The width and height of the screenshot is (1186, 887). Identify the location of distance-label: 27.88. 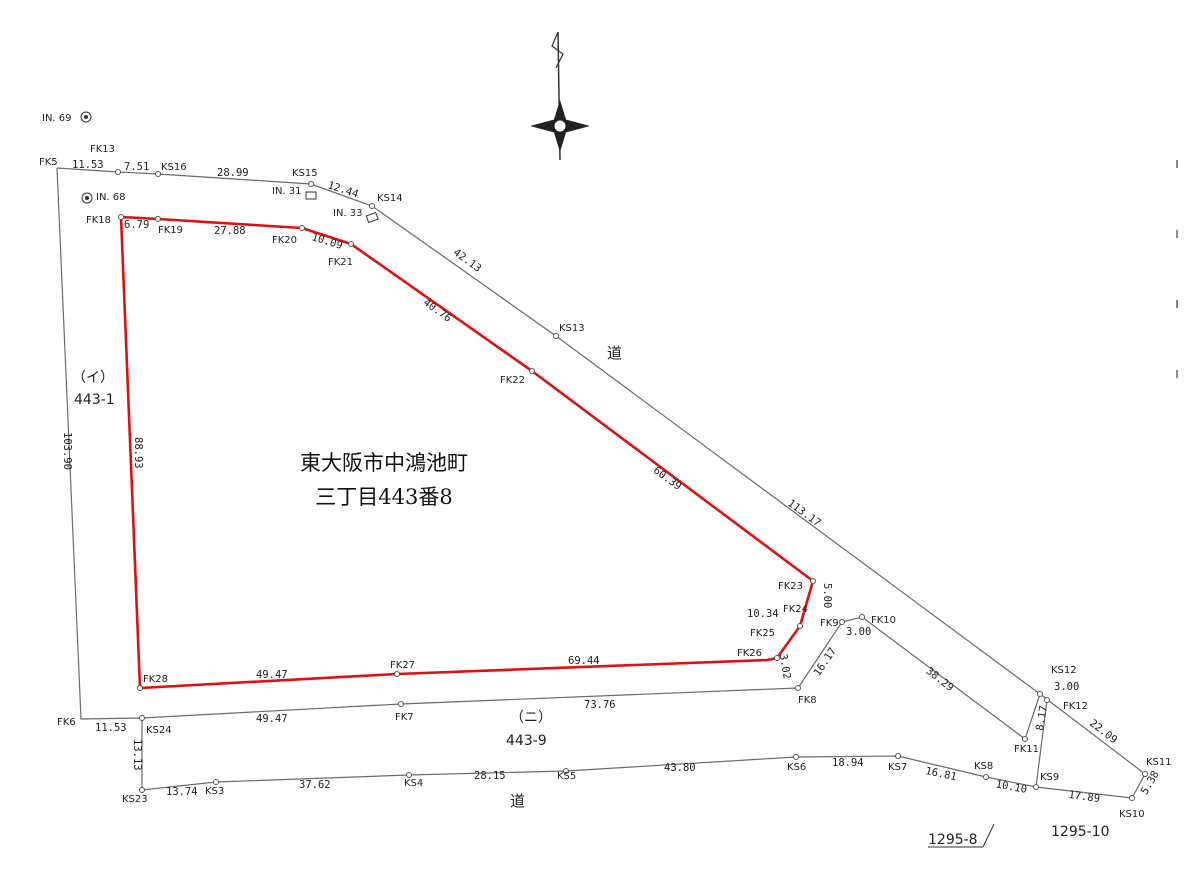
(230, 231).